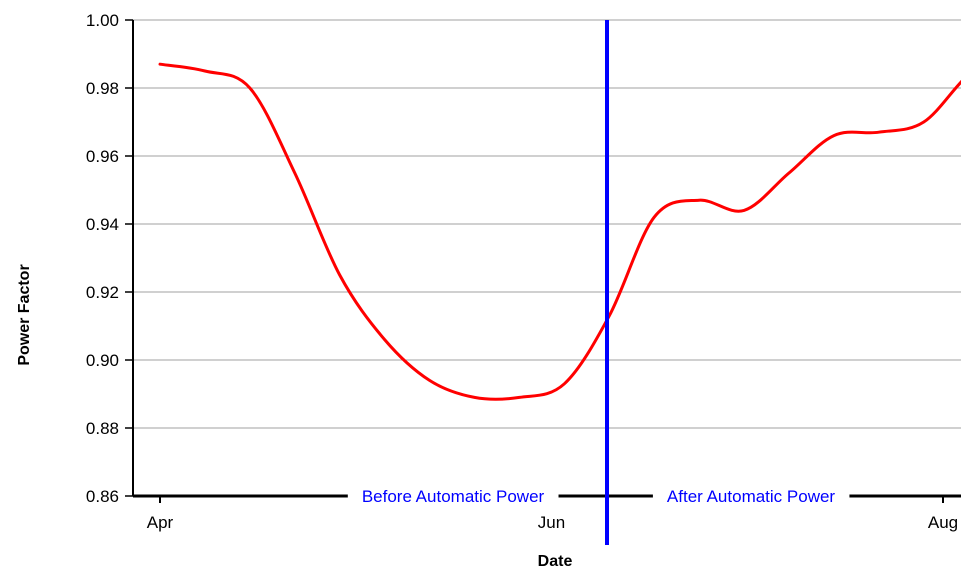 The image size is (961, 573). What do you see at coordinates (24, 314) in the screenshot?
I see `y-axis-title: Power Factor` at bounding box center [24, 314].